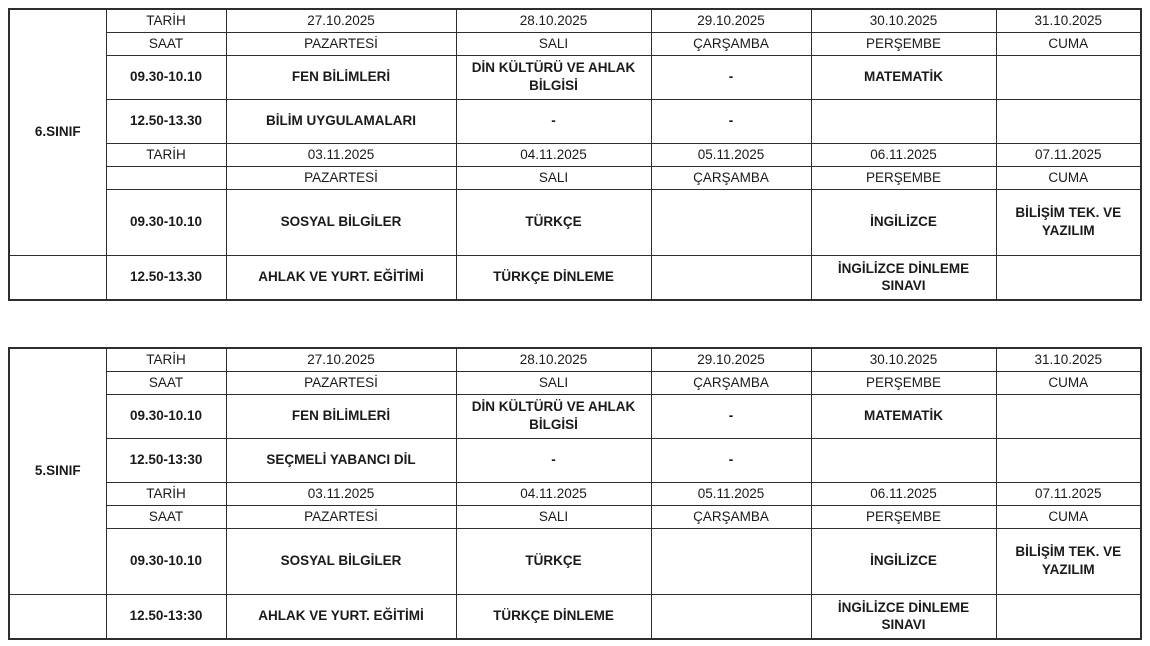 The height and width of the screenshot is (646, 1150). Describe the element at coordinates (731, 516) in the screenshot. I see `day-cell: ÇARŞAMBA` at that location.